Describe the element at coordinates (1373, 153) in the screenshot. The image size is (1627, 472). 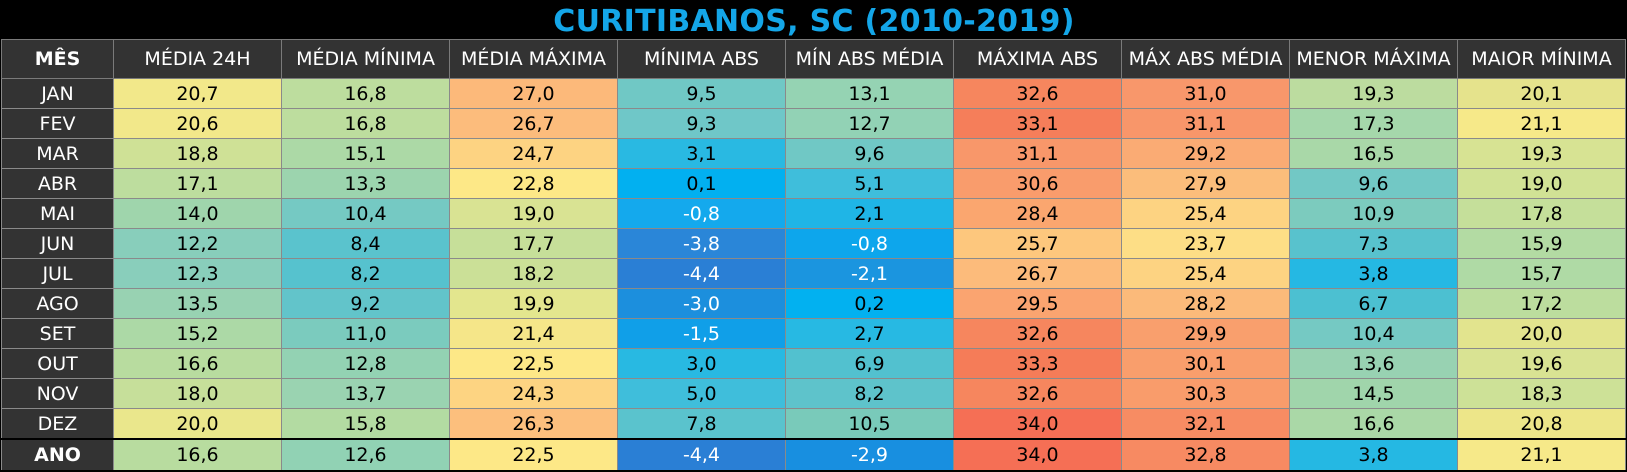
I see `value-cell: 16,5` at that location.